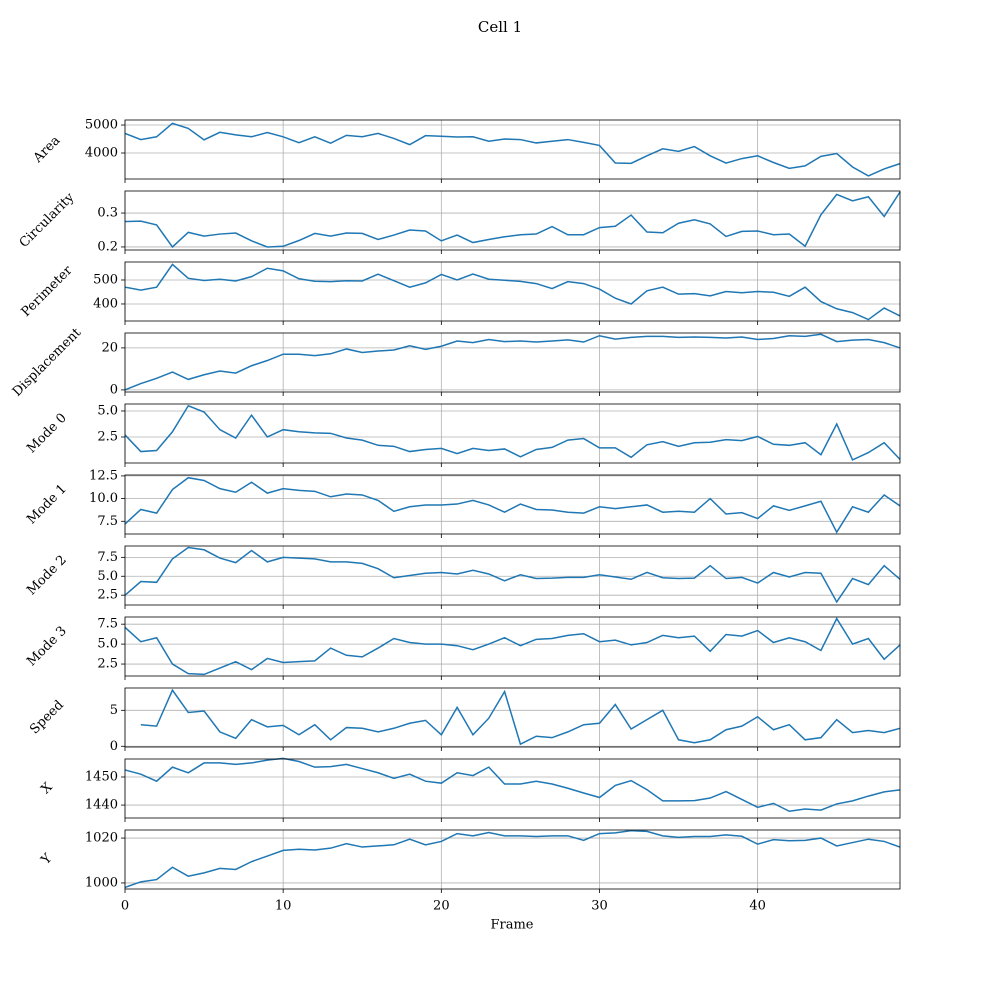 Image resolution: width=1000 pixels, height=1004 pixels. Describe the element at coordinates (114, 710) in the screenshot. I see `y-tick-label: 5` at that location.